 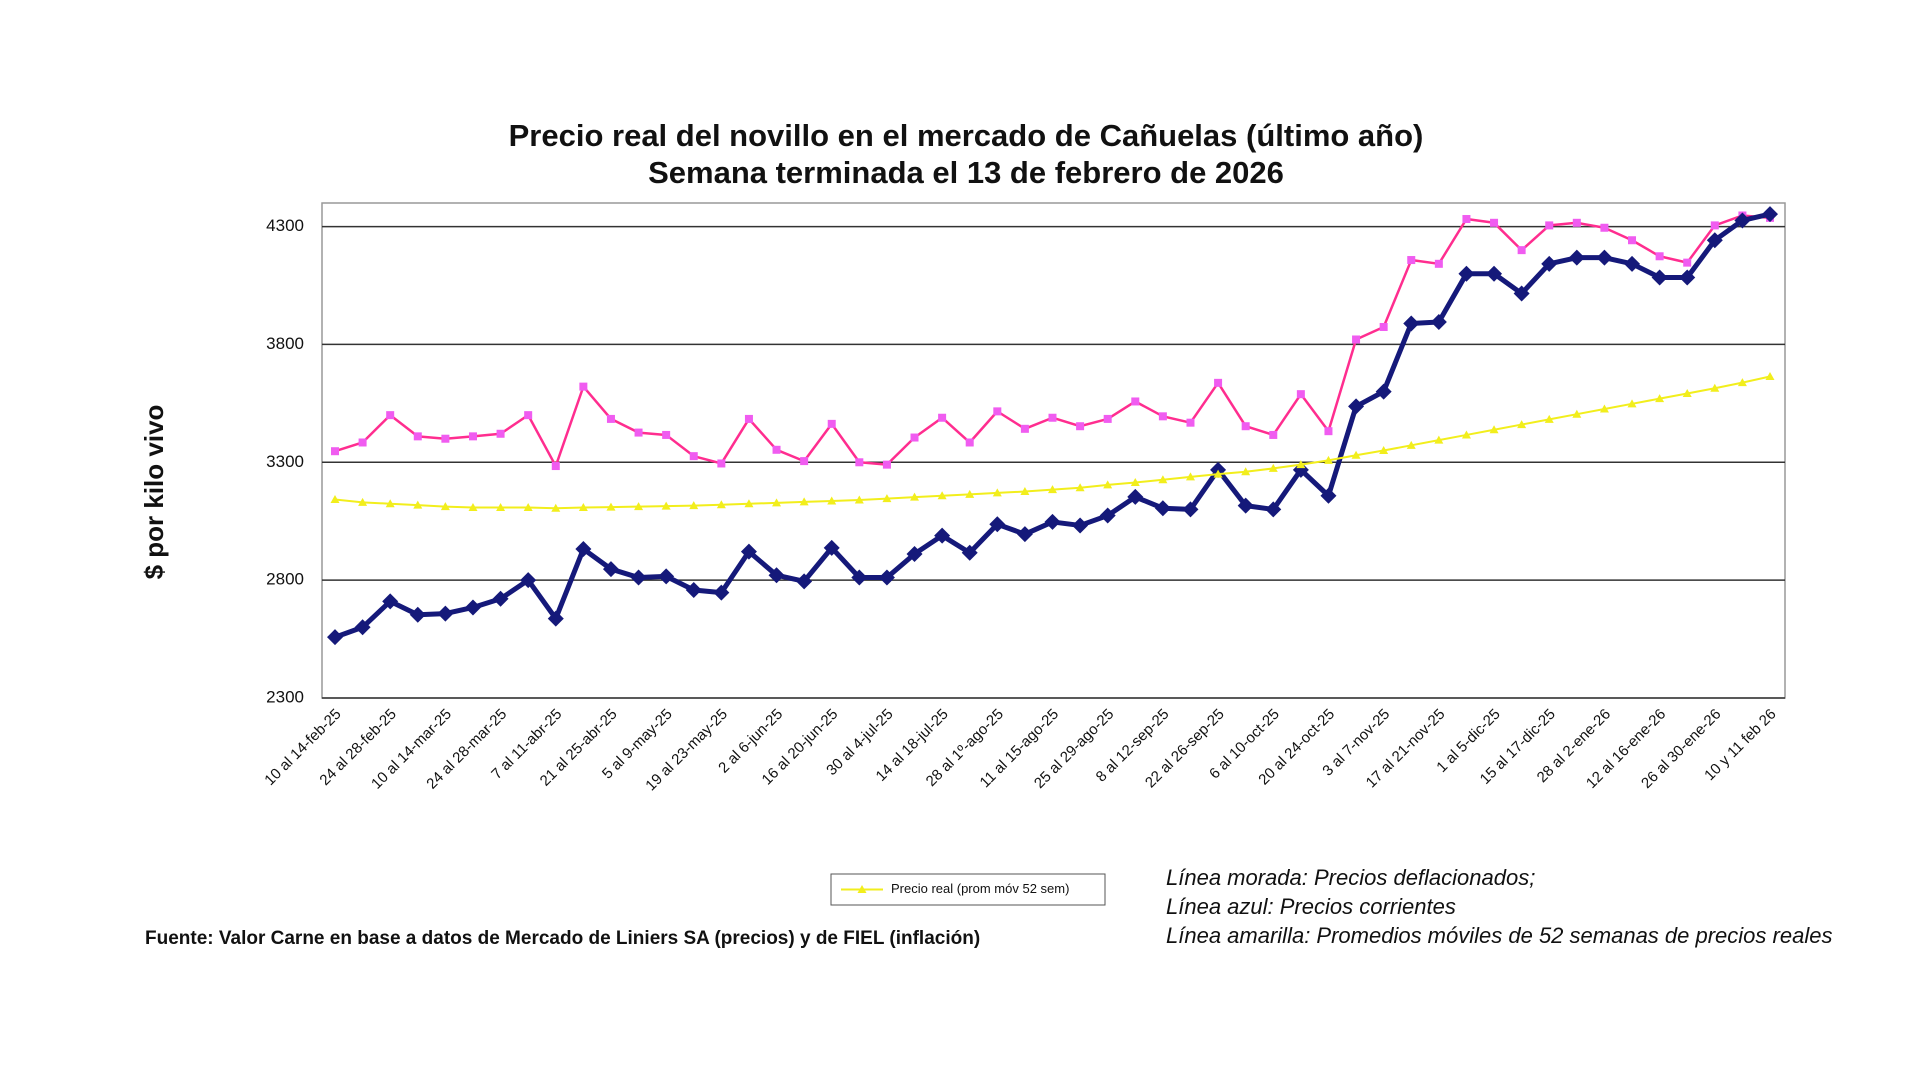 I want to click on note: Línea azul: Precios corrientes, so click(x=1311, y=906).